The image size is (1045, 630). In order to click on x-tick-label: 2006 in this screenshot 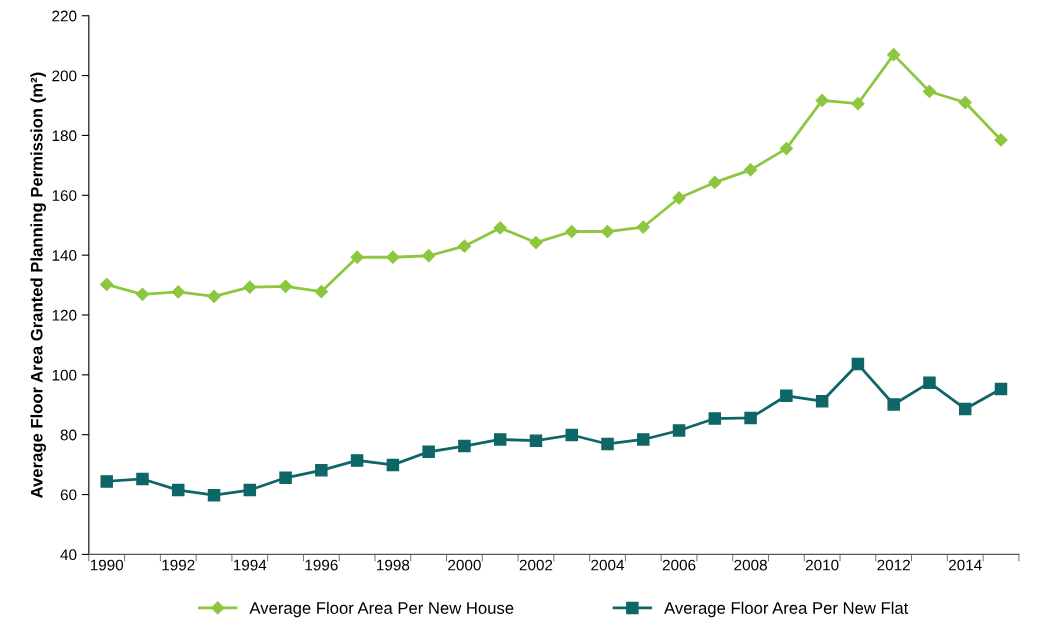, I will do `click(679, 565)`.